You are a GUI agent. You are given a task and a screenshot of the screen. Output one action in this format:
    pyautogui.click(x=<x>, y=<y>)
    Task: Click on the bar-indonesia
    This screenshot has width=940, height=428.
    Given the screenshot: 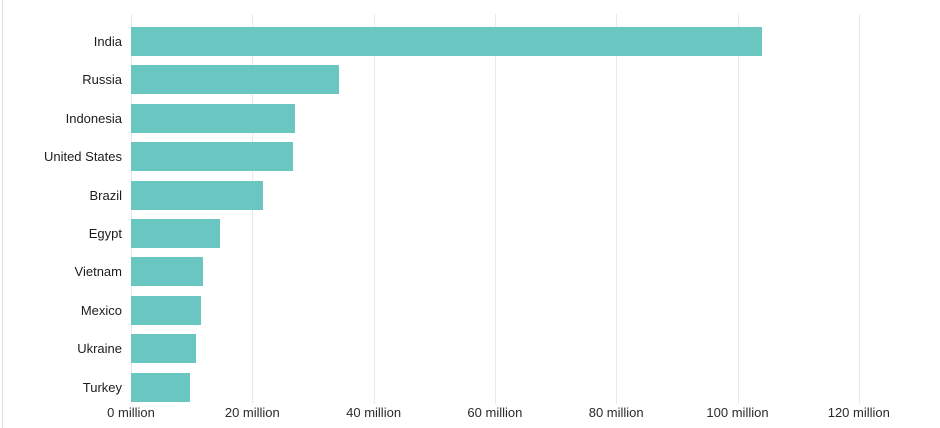 What is the action you would take?
    pyautogui.click(x=213, y=118)
    